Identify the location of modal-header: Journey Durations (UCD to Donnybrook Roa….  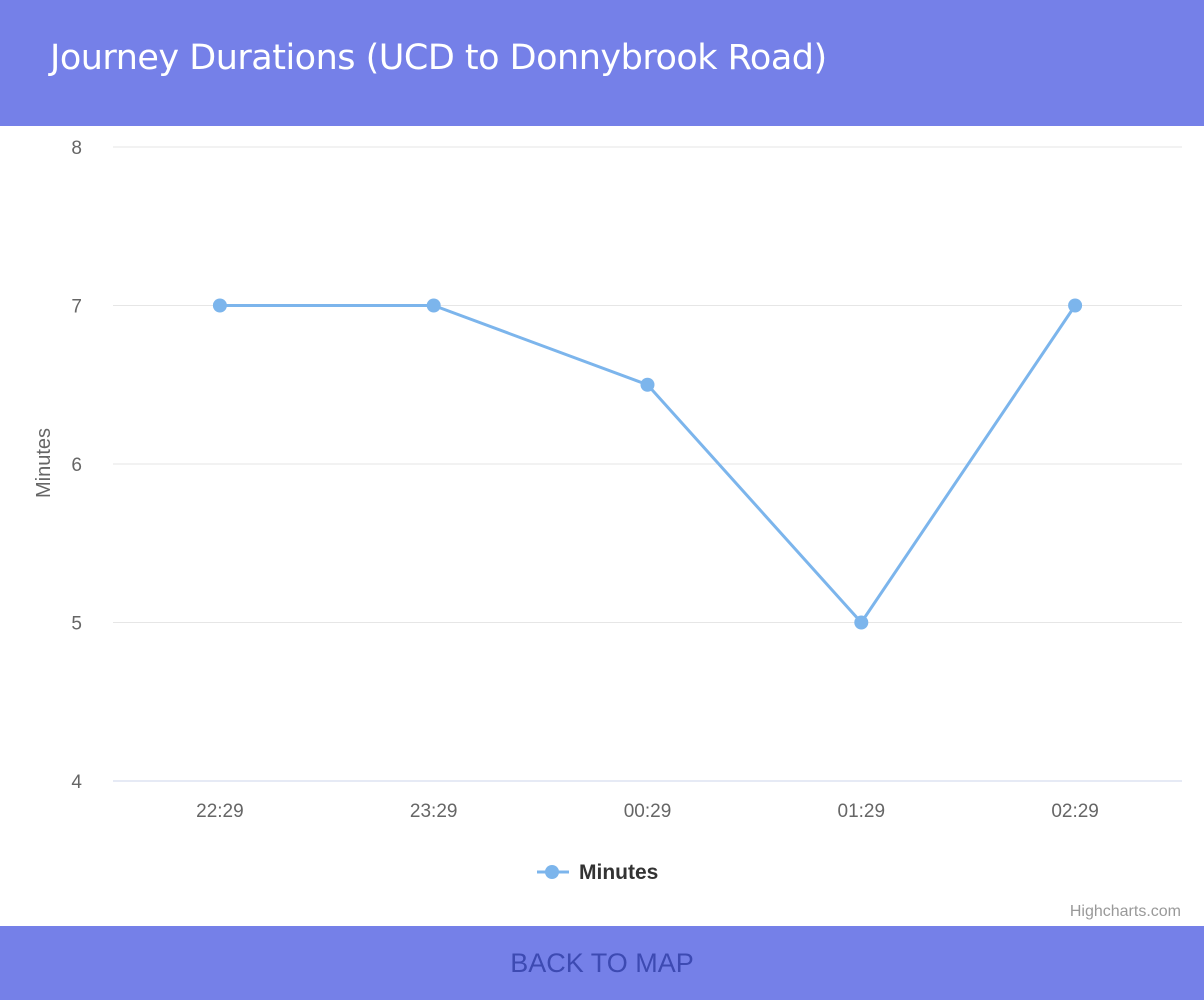
(602, 63).